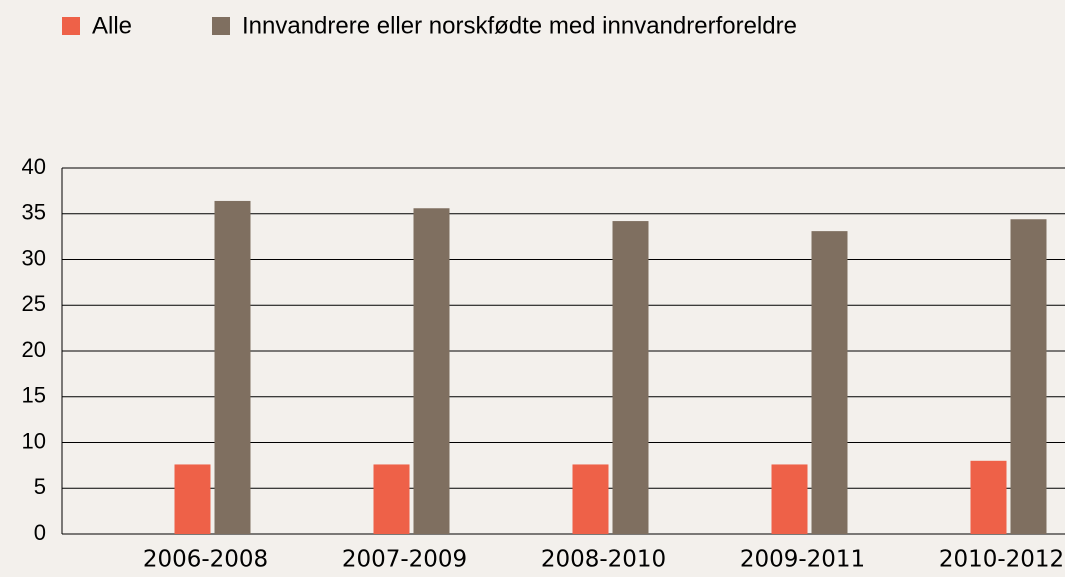  I want to click on x-tick-label: 2008-2010, so click(603, 560).